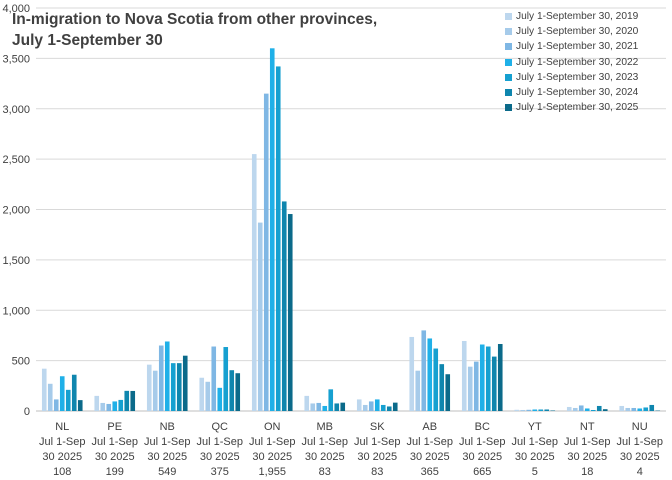 The image size is (672, 480). I want to click on bar-nl-2023, so click(68, 400).